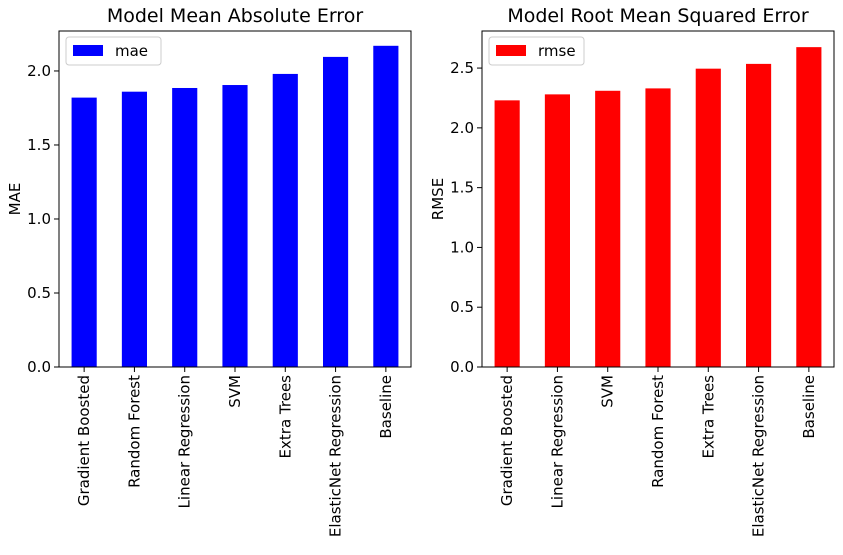  Describe the element at coordinates (657, 16) in the screenshot. I see `chart-title: Model Root Mean Squared Error` at that location.